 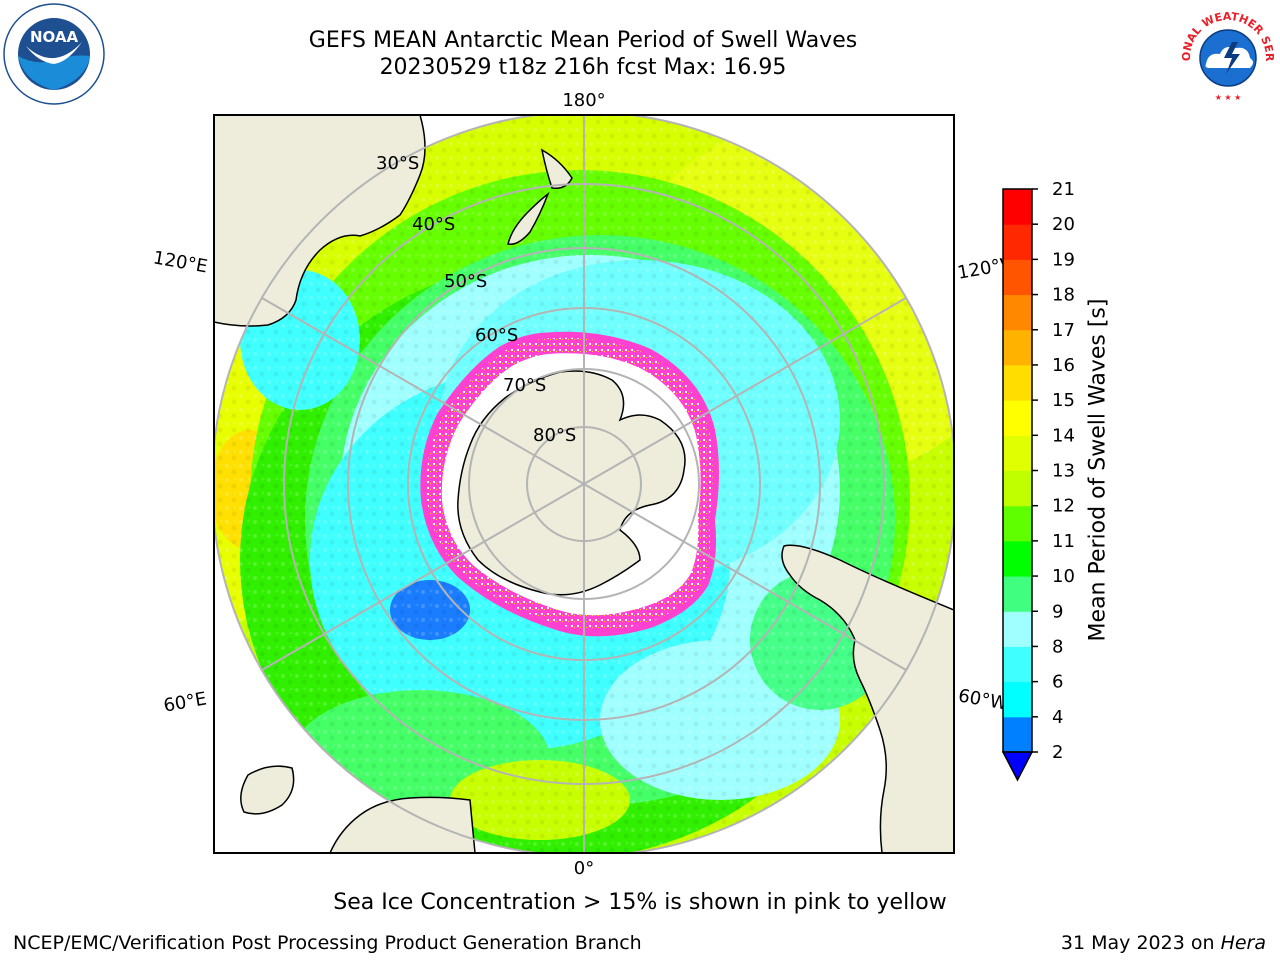 I want to click on lat-label-50s: 50°S, so click(x=465, y=281).